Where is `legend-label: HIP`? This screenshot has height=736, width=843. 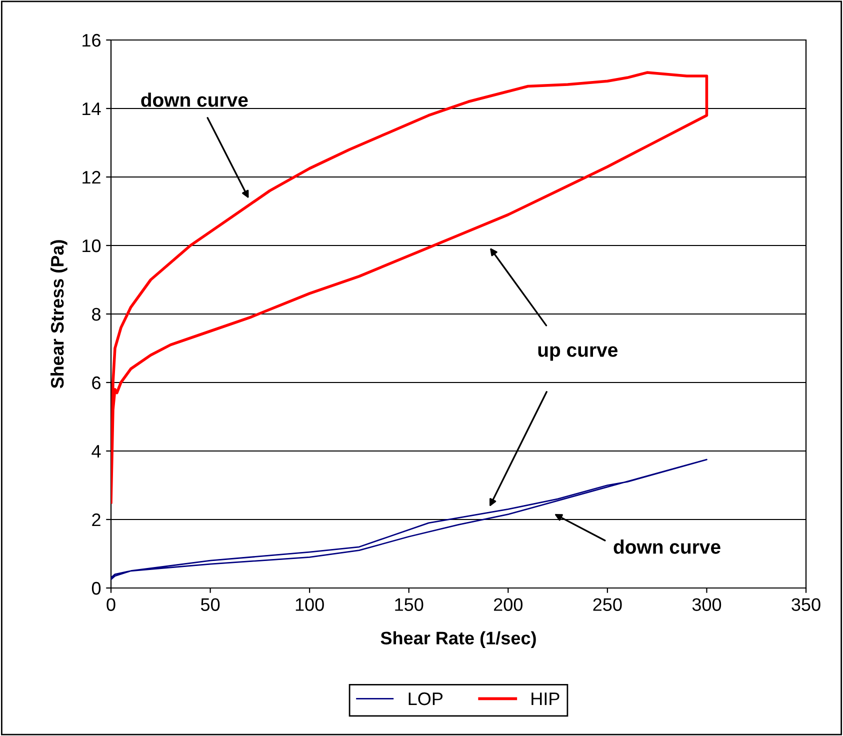
legend-label: HIP is located at coordinates (546, 699).